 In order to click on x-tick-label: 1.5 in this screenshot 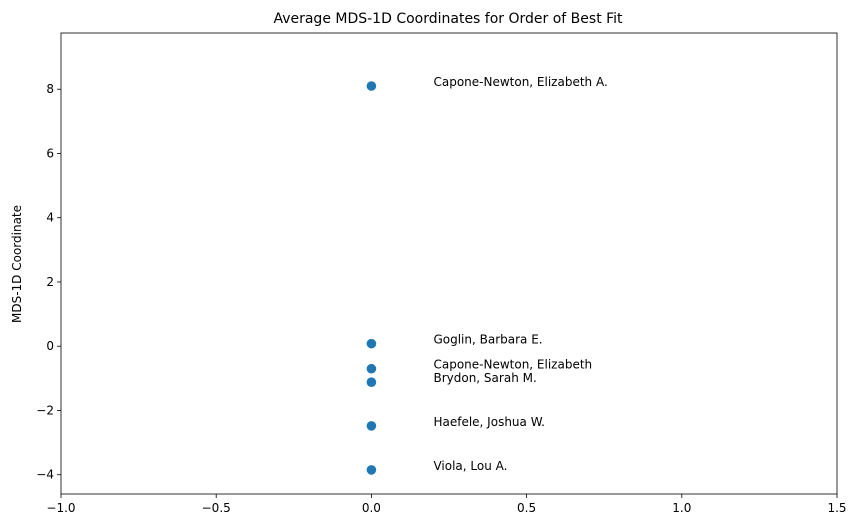, I will do `click(836, 508)`.